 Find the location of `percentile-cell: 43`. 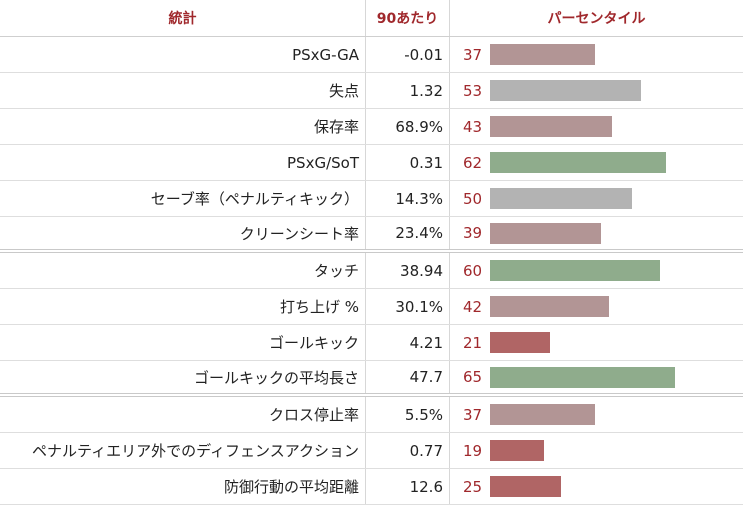

percentile-cell: 43 is located at coordinates (596, 126).